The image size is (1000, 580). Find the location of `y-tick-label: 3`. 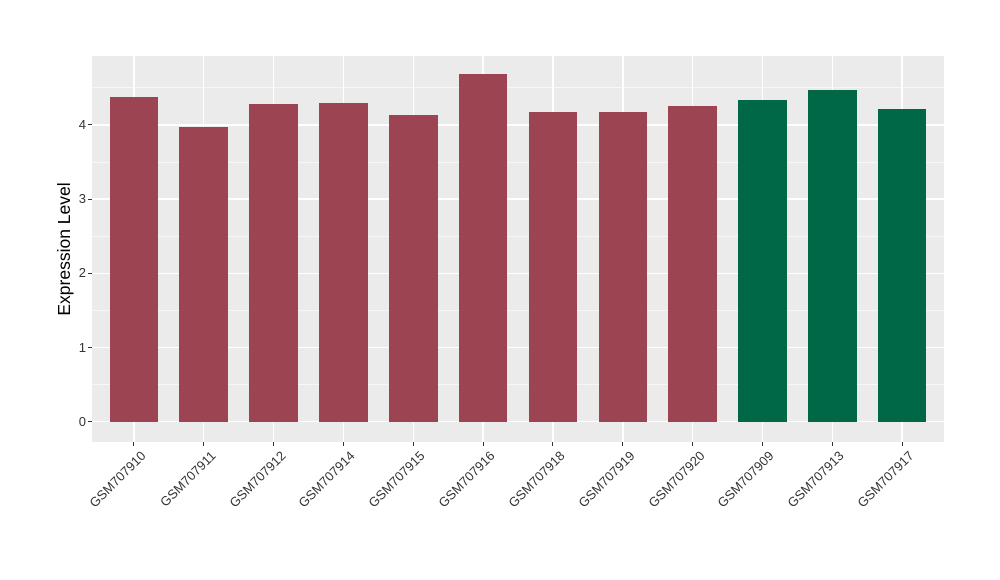

y-tick-label: 3 is located at coordinates (82, 199).